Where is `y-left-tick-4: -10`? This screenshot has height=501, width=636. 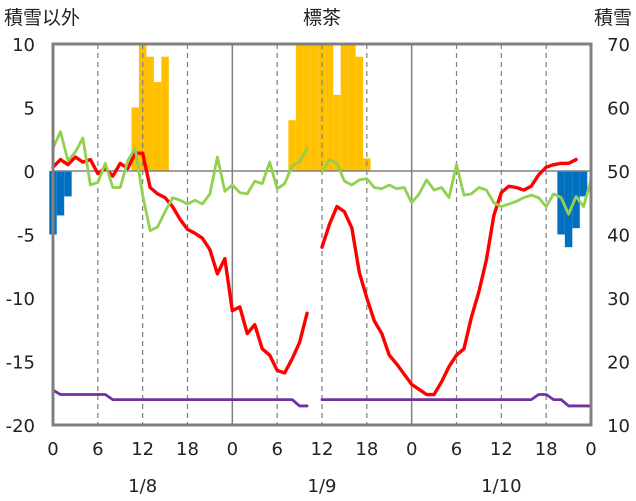
y-left-tick-4: -10 is located at coordinates (20, 299).